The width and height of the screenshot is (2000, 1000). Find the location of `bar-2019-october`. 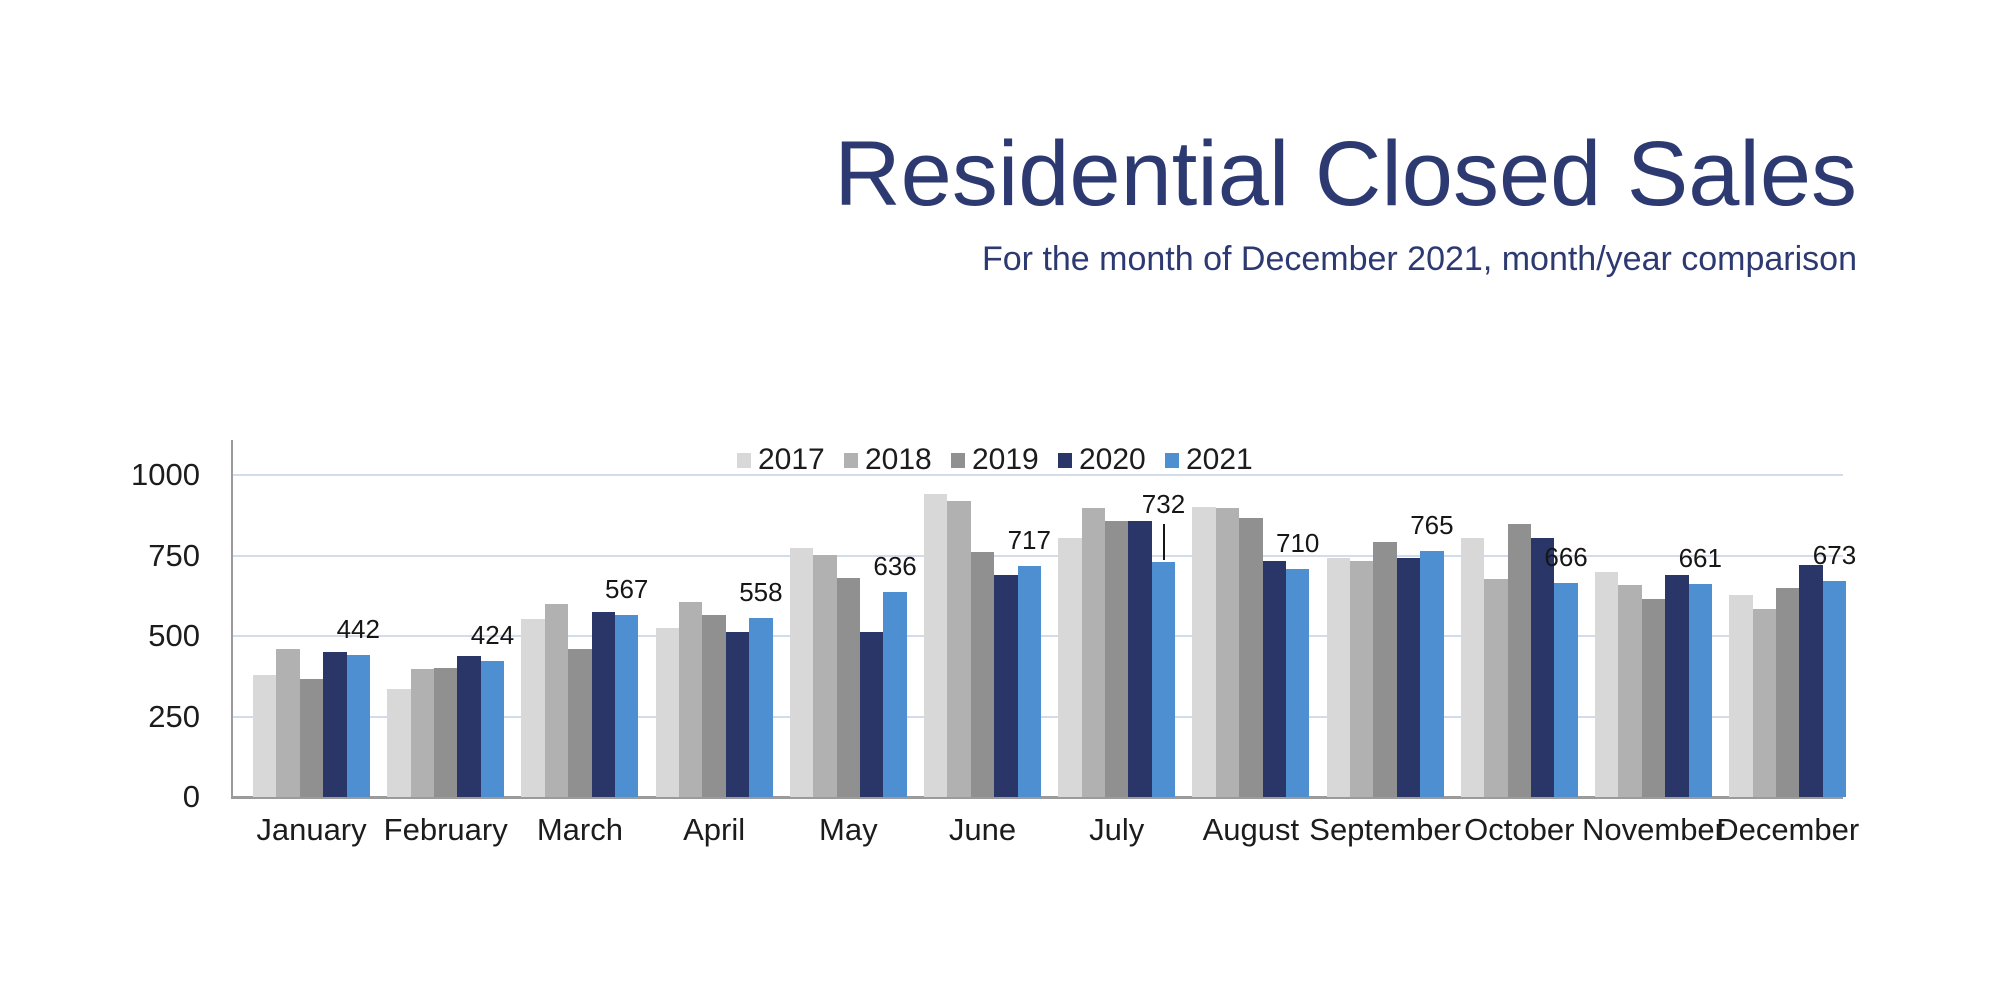

bar-2019-october is located at coordinates (1519, 660).